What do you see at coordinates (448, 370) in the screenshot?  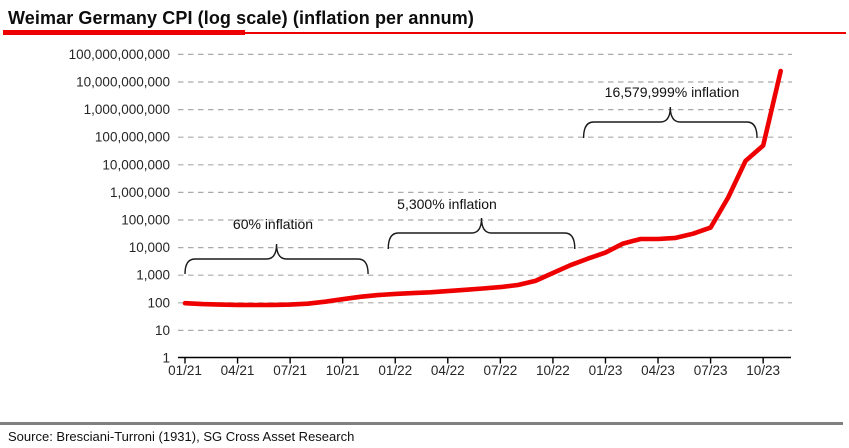 I see `x-tick-label: 04/22` at bounding box center [448, 370].